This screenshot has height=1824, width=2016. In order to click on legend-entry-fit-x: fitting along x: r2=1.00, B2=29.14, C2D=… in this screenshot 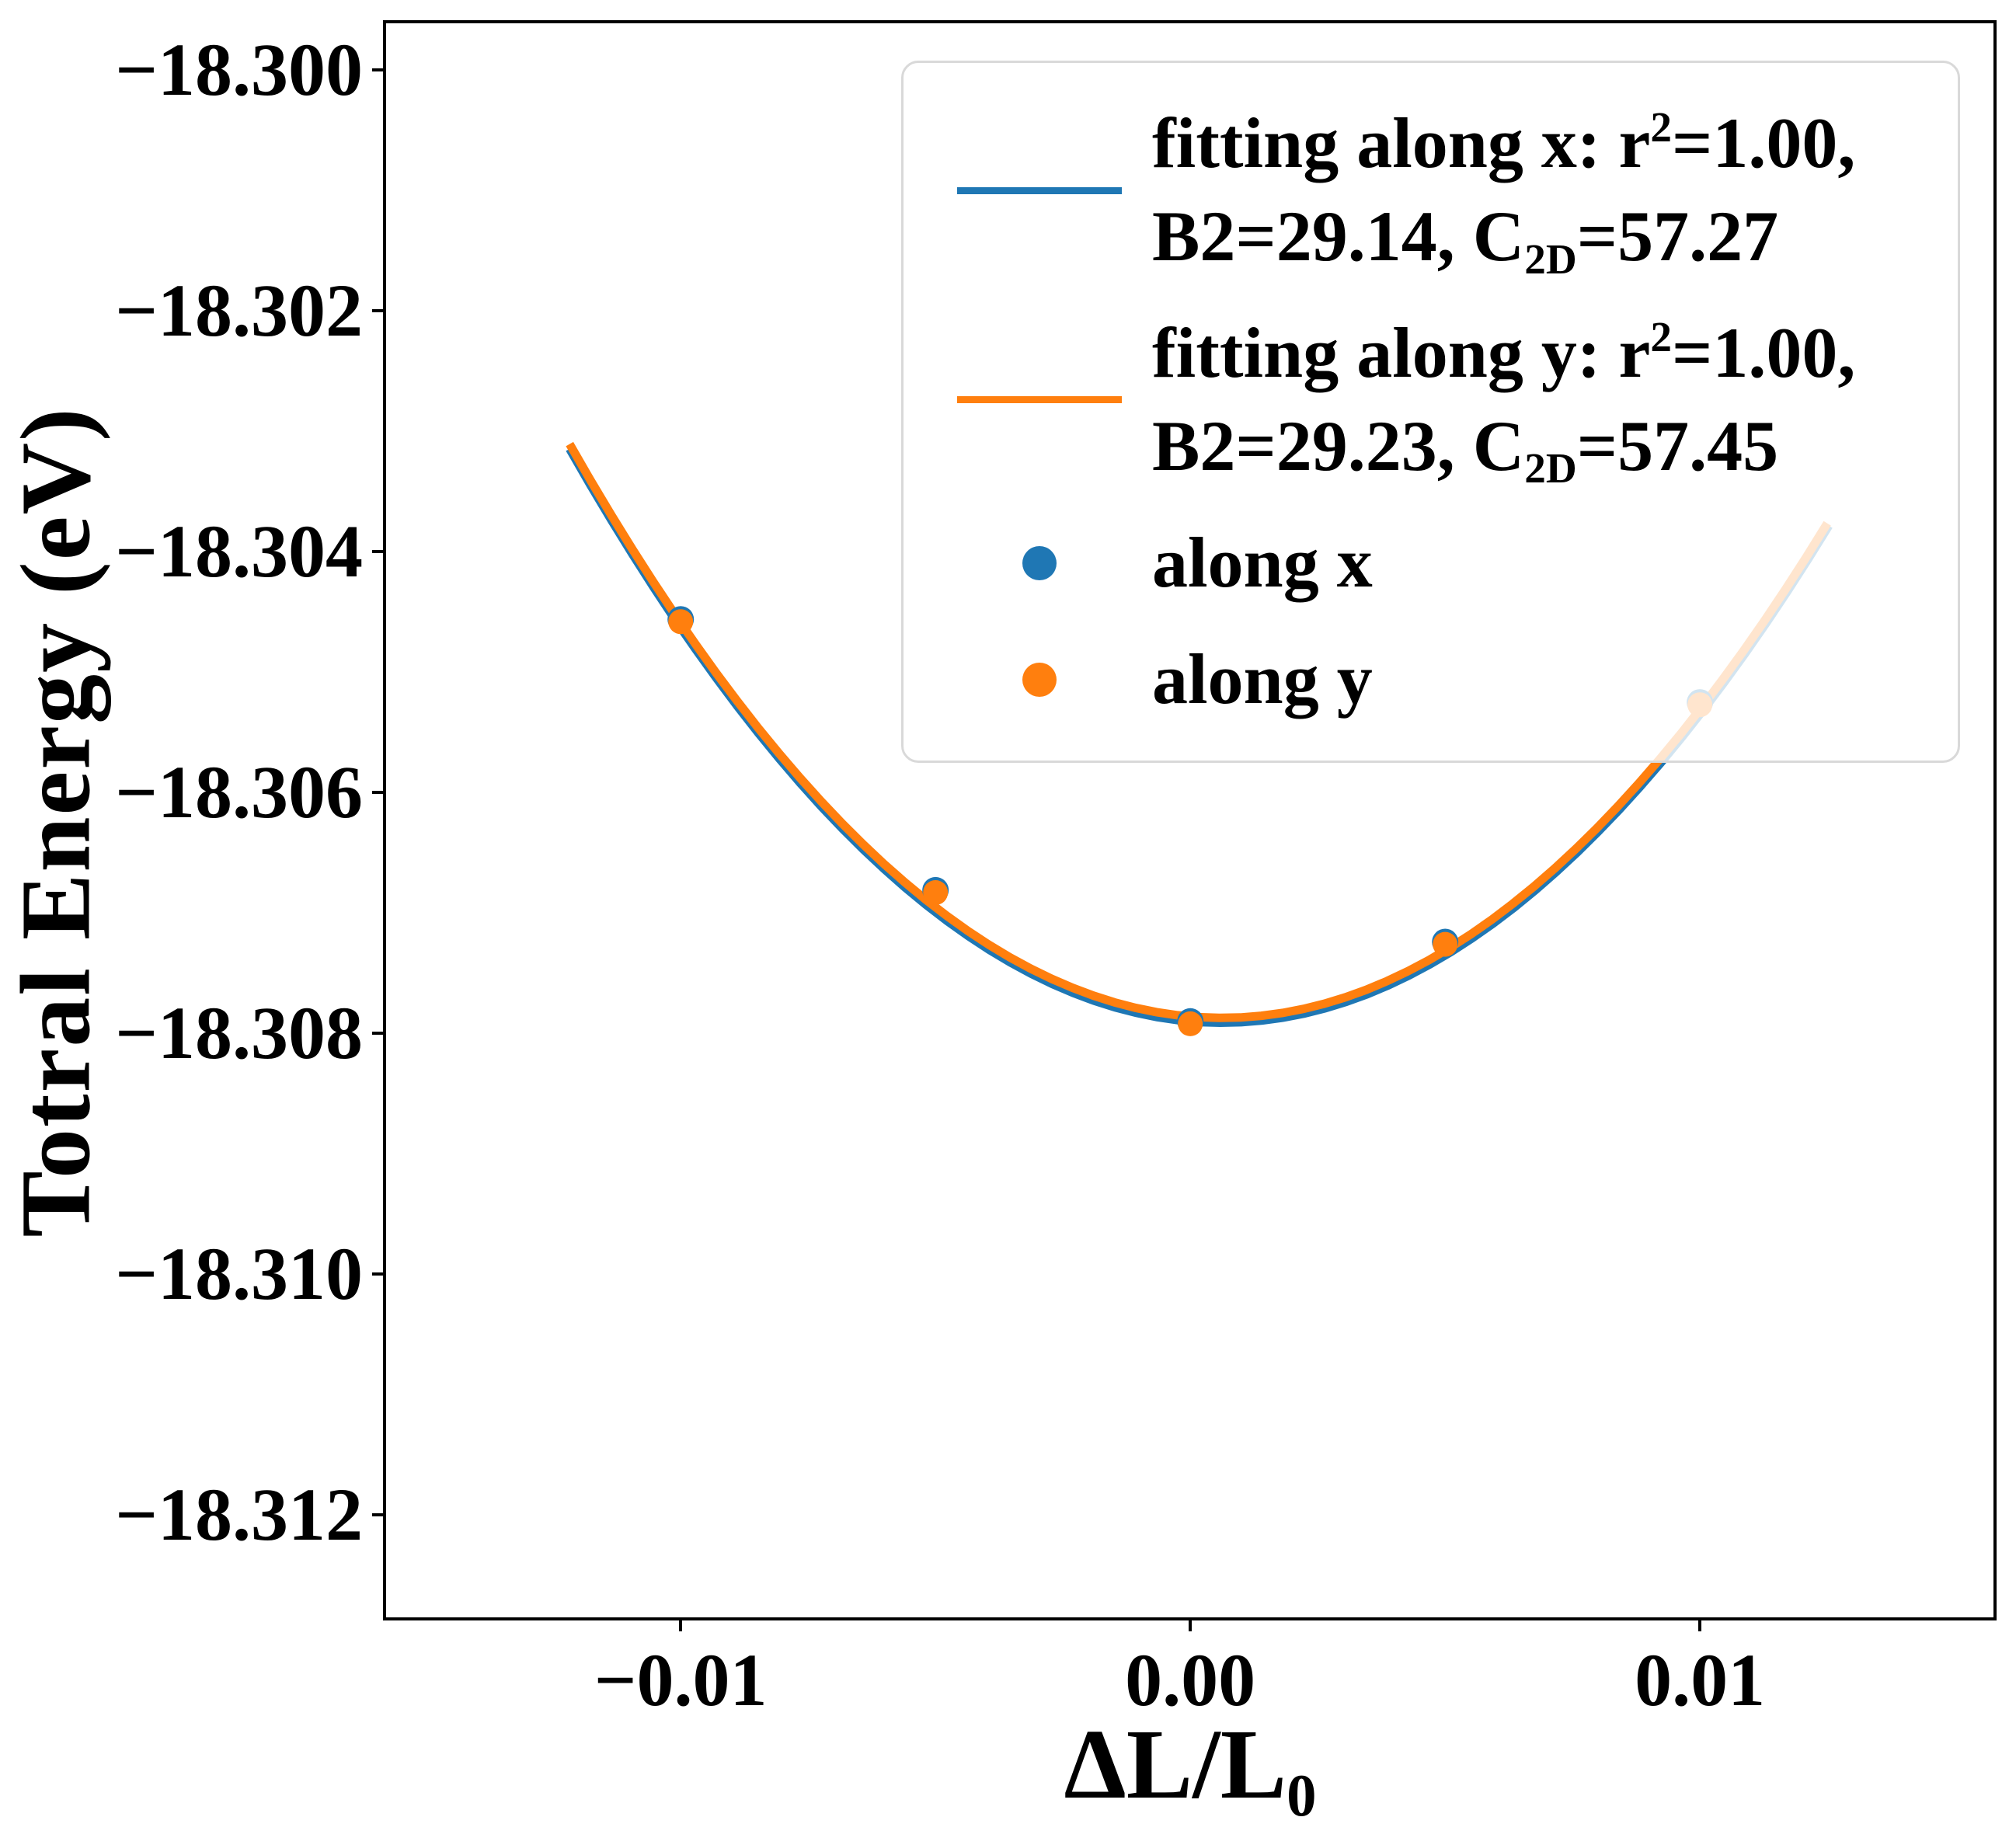, I will do `click(1433, 190)`.